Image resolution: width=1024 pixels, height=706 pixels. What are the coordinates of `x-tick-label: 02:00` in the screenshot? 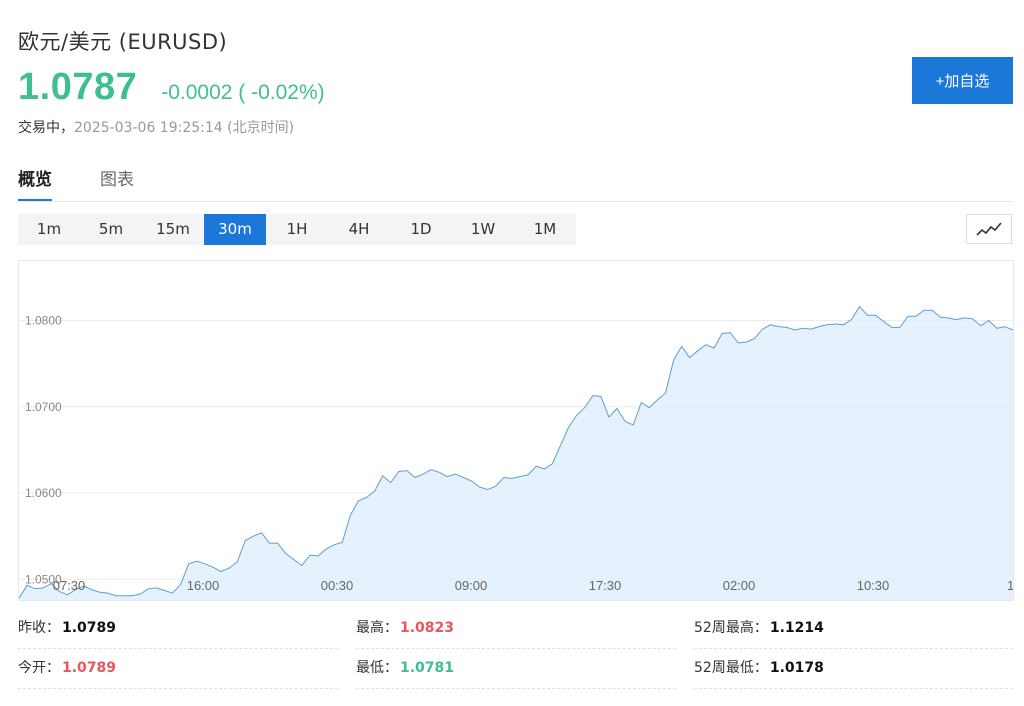 It's located at (739, 585).